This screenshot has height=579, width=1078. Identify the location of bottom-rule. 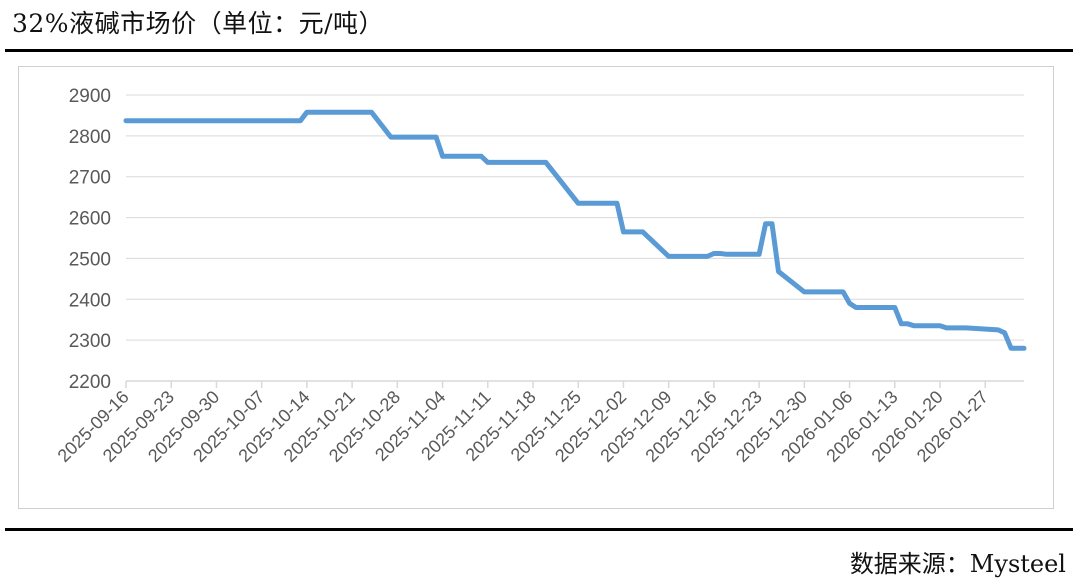
(539, 529).